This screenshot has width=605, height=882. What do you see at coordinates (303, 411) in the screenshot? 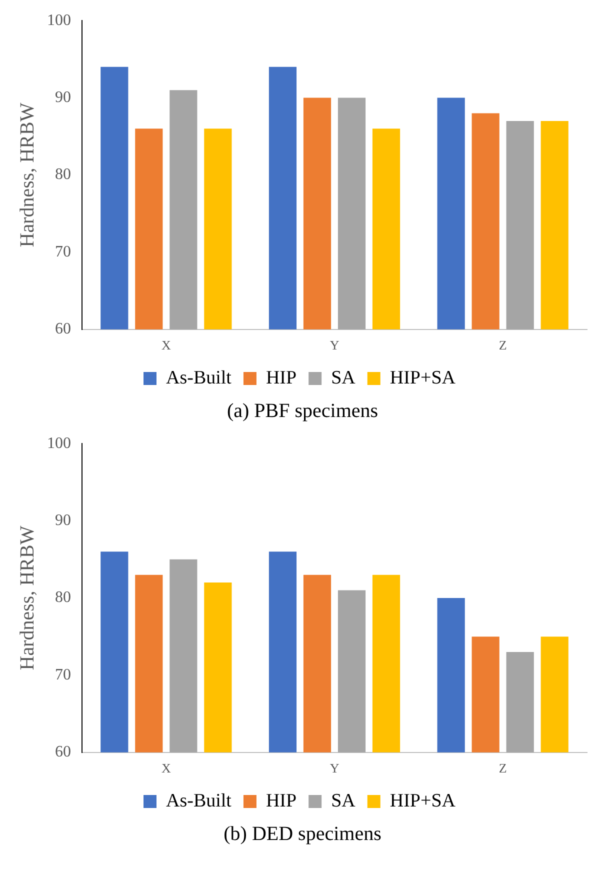
I see `text: (a) PBF specimens` at bounding box center [303, 411].